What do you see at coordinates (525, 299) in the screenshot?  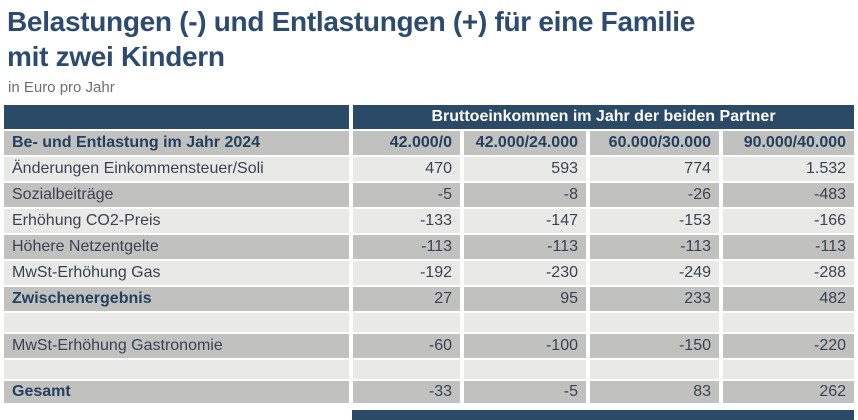 I see `table-cell: 95` at bounding box center [525, 299].